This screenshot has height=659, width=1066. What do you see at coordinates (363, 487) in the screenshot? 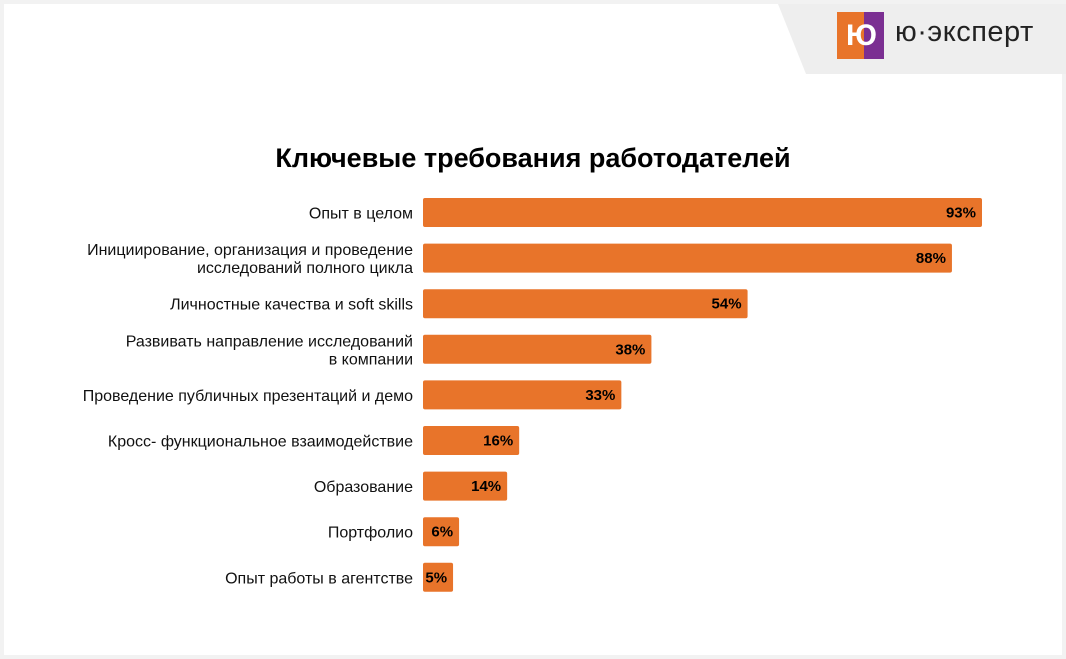
I see `category-label-7: Образование` at bounding box center [363, 487].